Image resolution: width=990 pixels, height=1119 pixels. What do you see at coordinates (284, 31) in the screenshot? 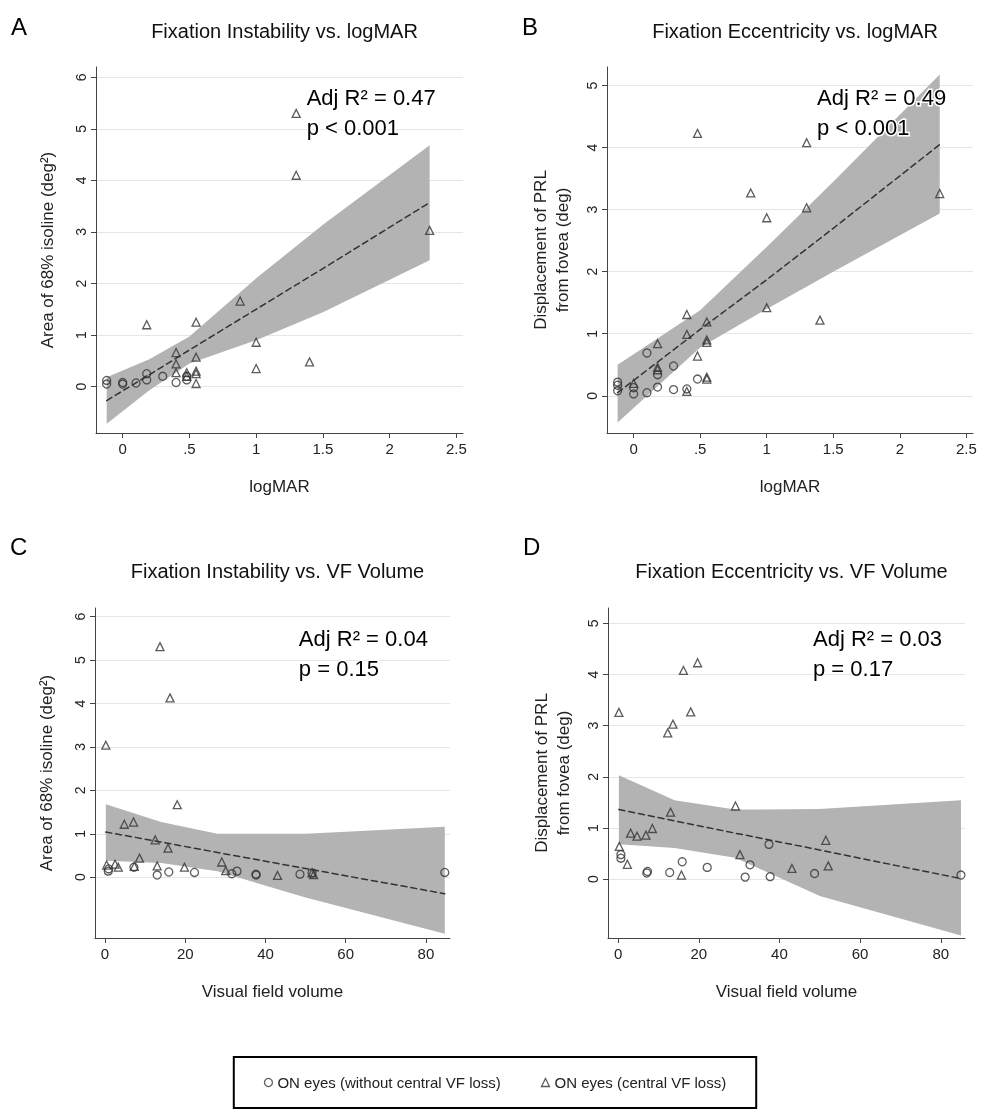
I see `chart-title: Fixation Instability vs. logMAR` at bounding box center [284, 31].